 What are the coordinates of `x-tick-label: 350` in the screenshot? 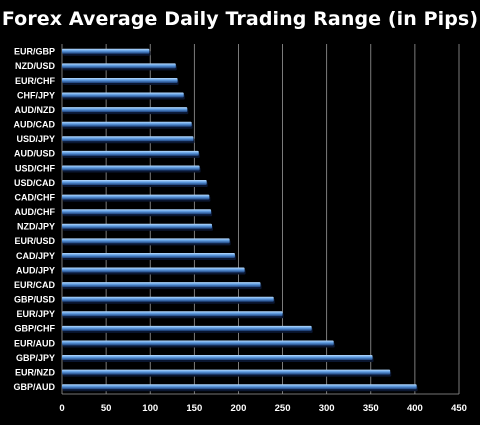 It's located at (371, 408).